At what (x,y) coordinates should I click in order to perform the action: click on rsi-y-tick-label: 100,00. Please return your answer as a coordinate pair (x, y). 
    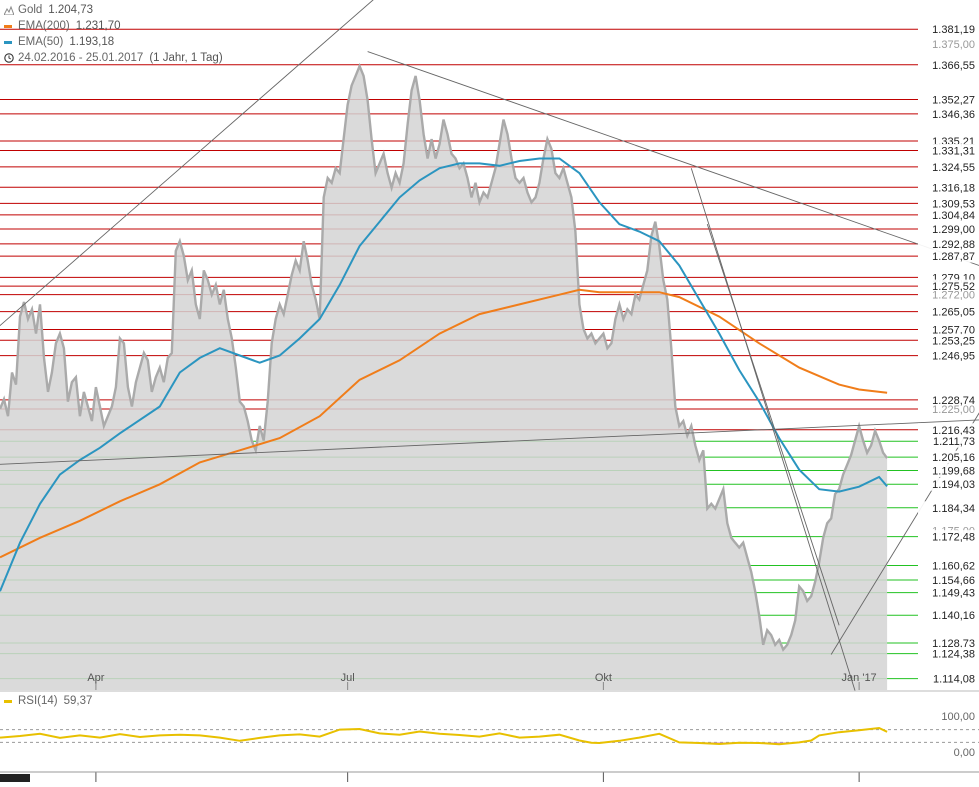
    Looking at the image, I should click on (958, 717).